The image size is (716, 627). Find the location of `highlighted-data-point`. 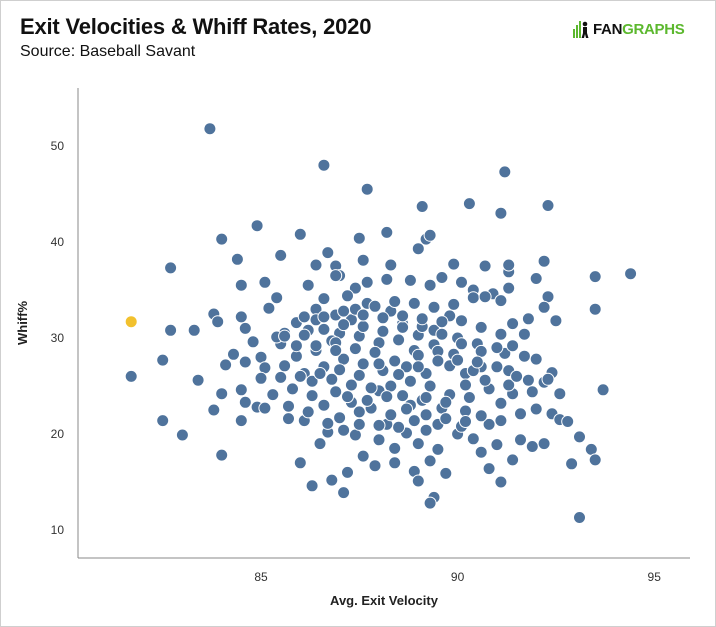

highlighted-data-point is located at coordinates (131, 322).